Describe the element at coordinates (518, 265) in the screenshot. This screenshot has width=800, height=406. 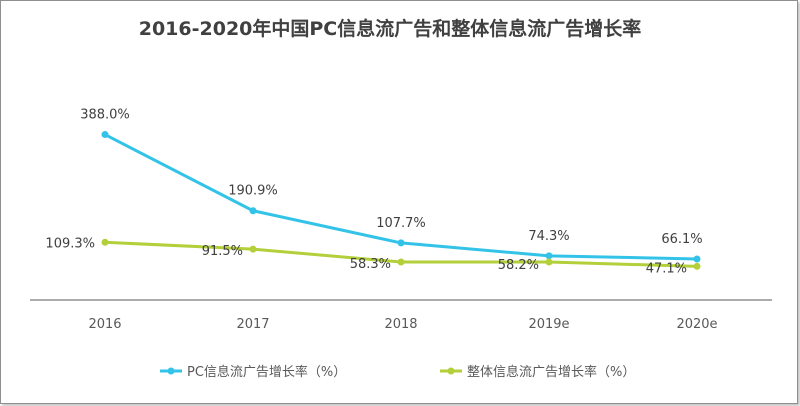
I see `data-label-1-3: 58.2%` at that location.